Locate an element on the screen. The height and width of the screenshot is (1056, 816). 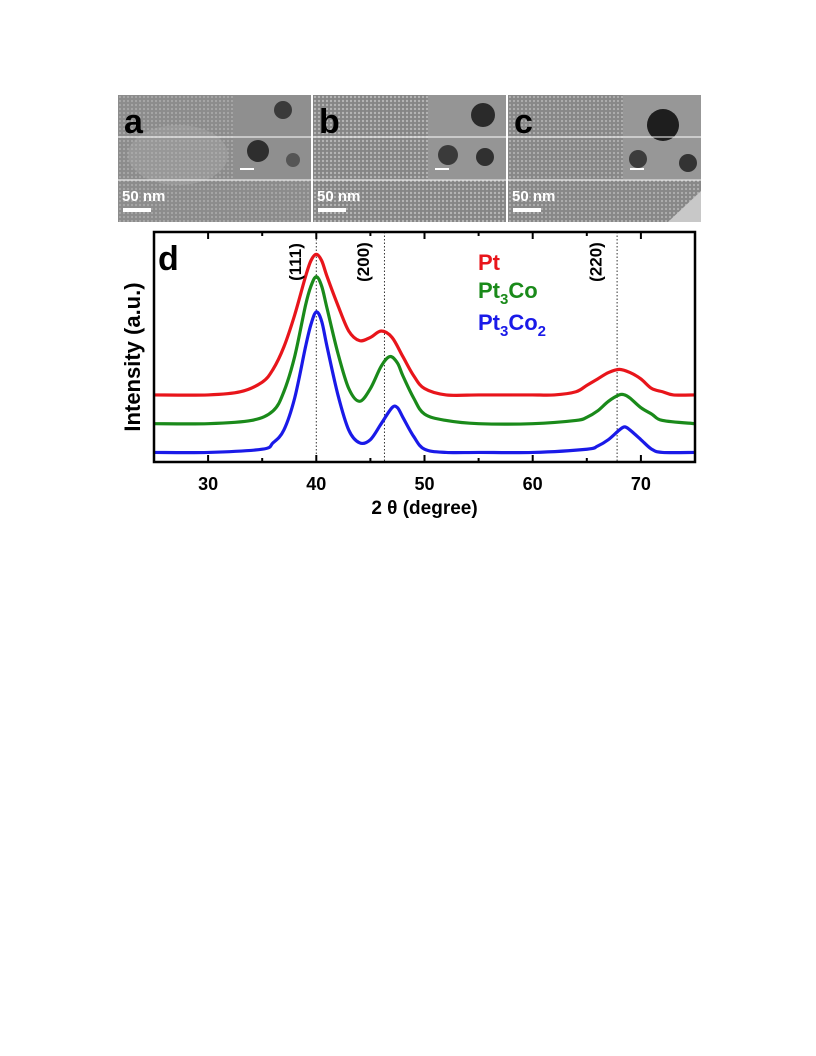
panel-label-b: b is located at coordinates (329, 122).